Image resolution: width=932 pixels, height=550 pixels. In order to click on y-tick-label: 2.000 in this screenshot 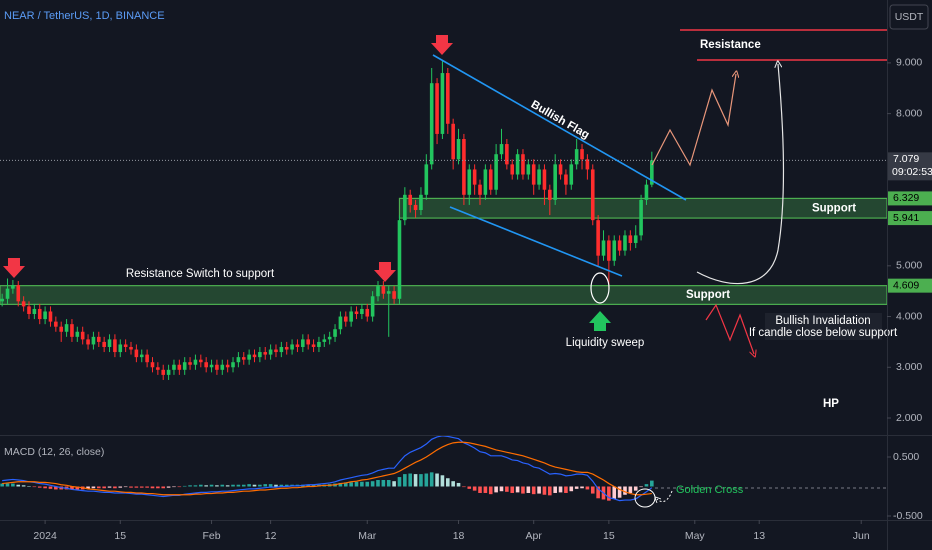, I will do `click(909, 418)`.